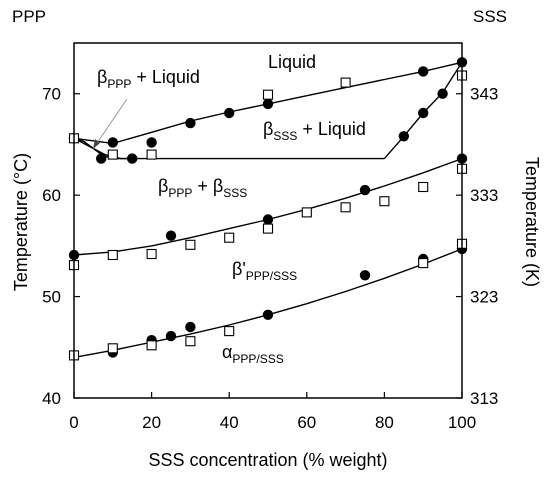 This screenshot has width=550, height=478. Describe the element at coordinates (484, 398) in the screenshot. I see `y-right-tick-label: 313` at that location.